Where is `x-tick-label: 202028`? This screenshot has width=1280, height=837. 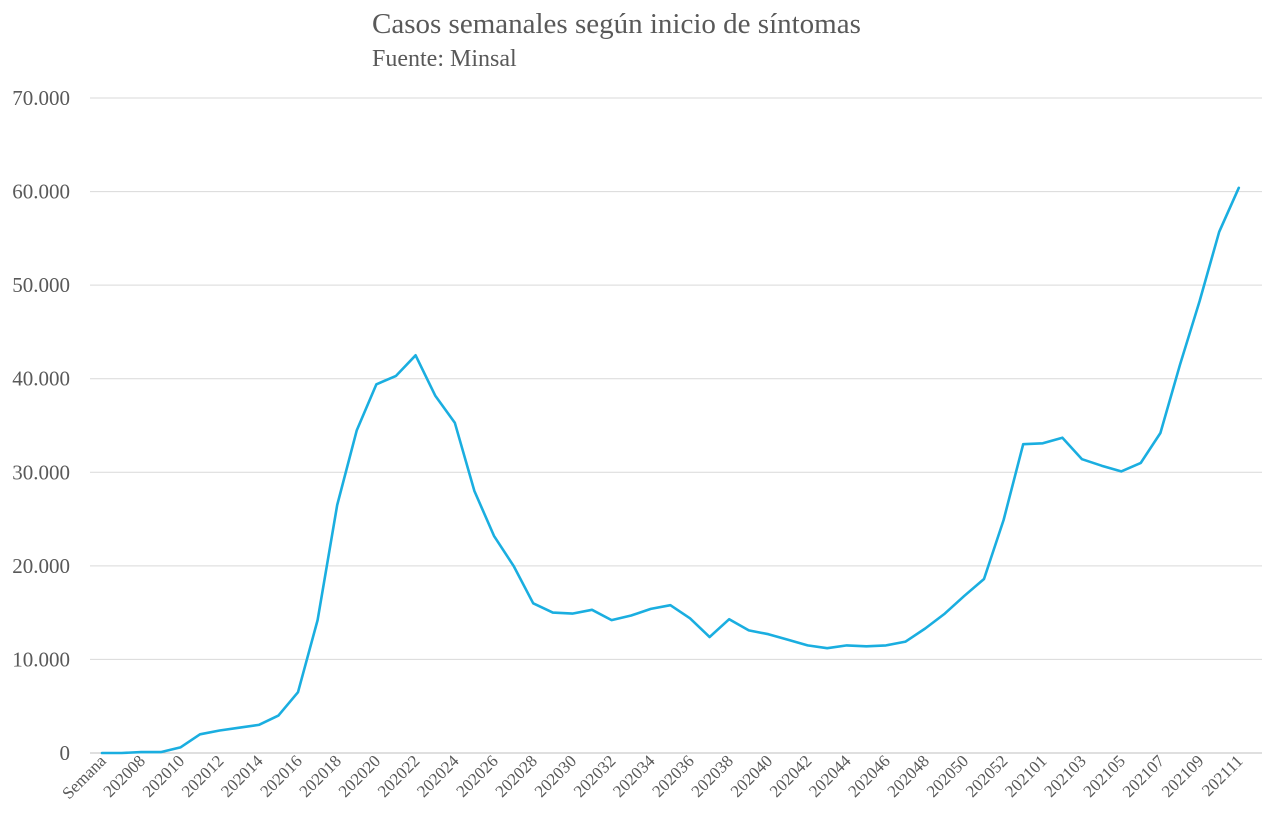 x-tick-label: 202028 is located at coordinates (516, 775).